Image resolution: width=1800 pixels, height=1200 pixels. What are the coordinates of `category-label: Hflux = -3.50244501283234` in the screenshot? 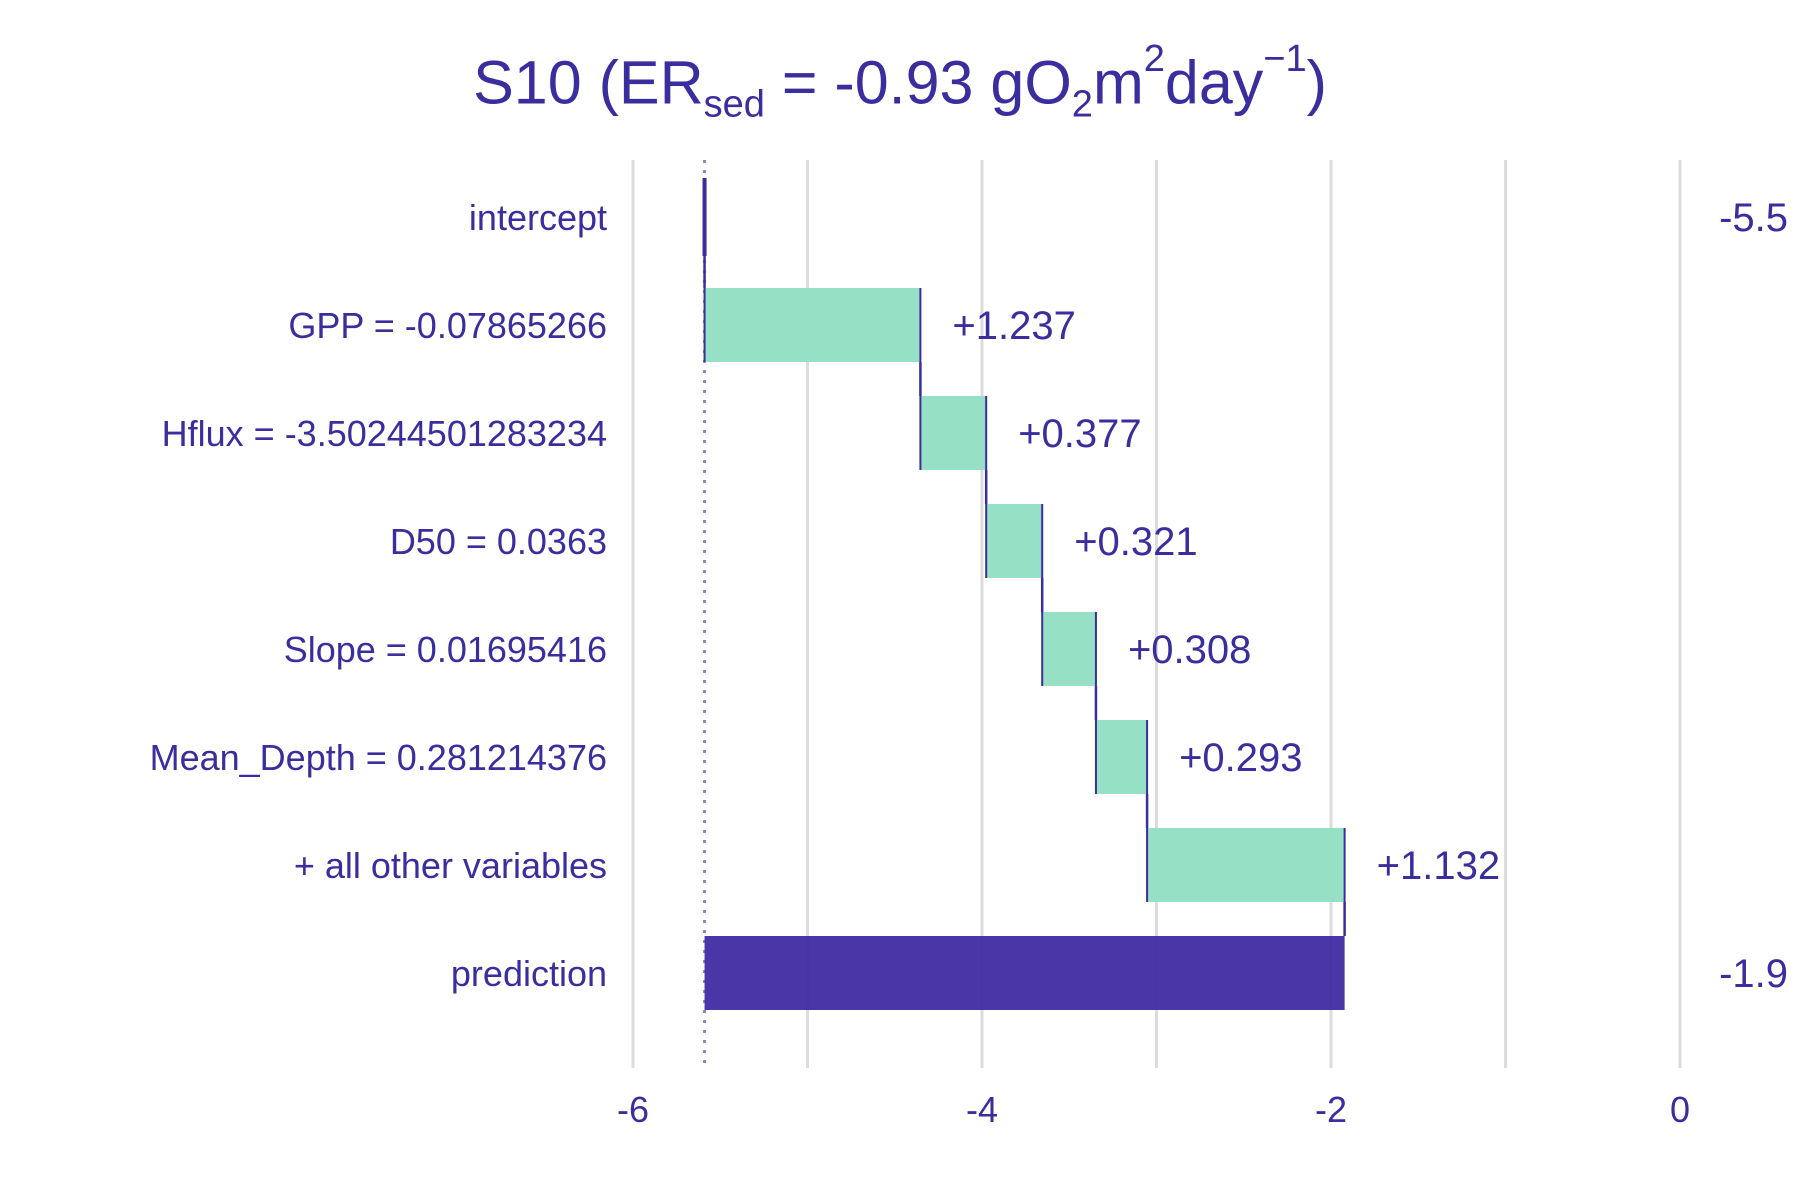 It's located at (384, 433).